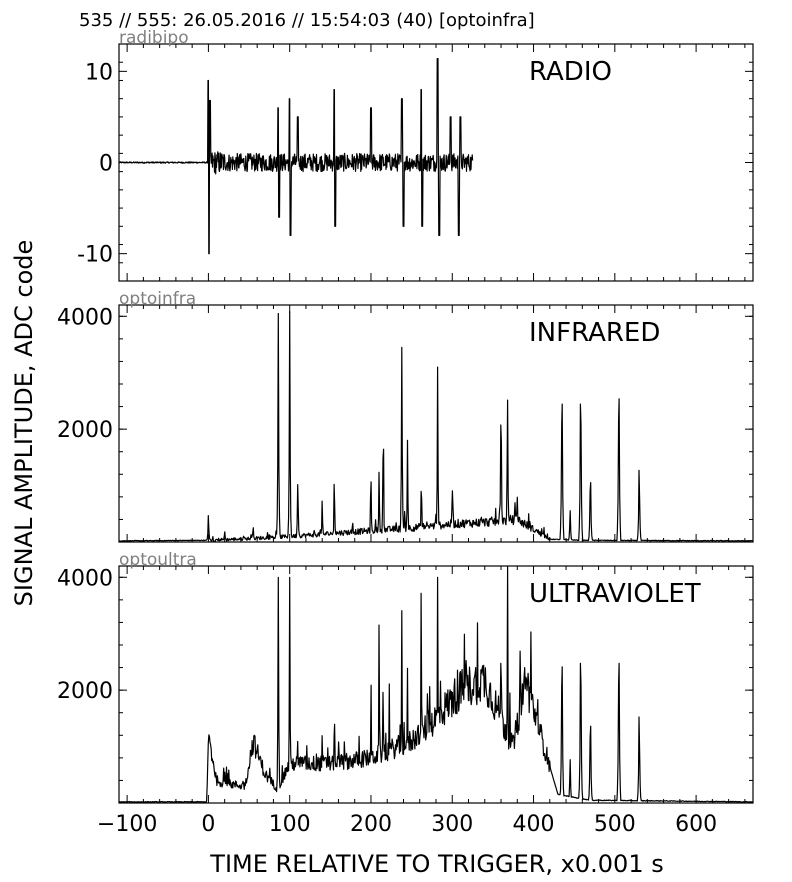 The width and height of the screenshot is (792, 882). I want to click on x-tick-label: 400, so click(534, 824).